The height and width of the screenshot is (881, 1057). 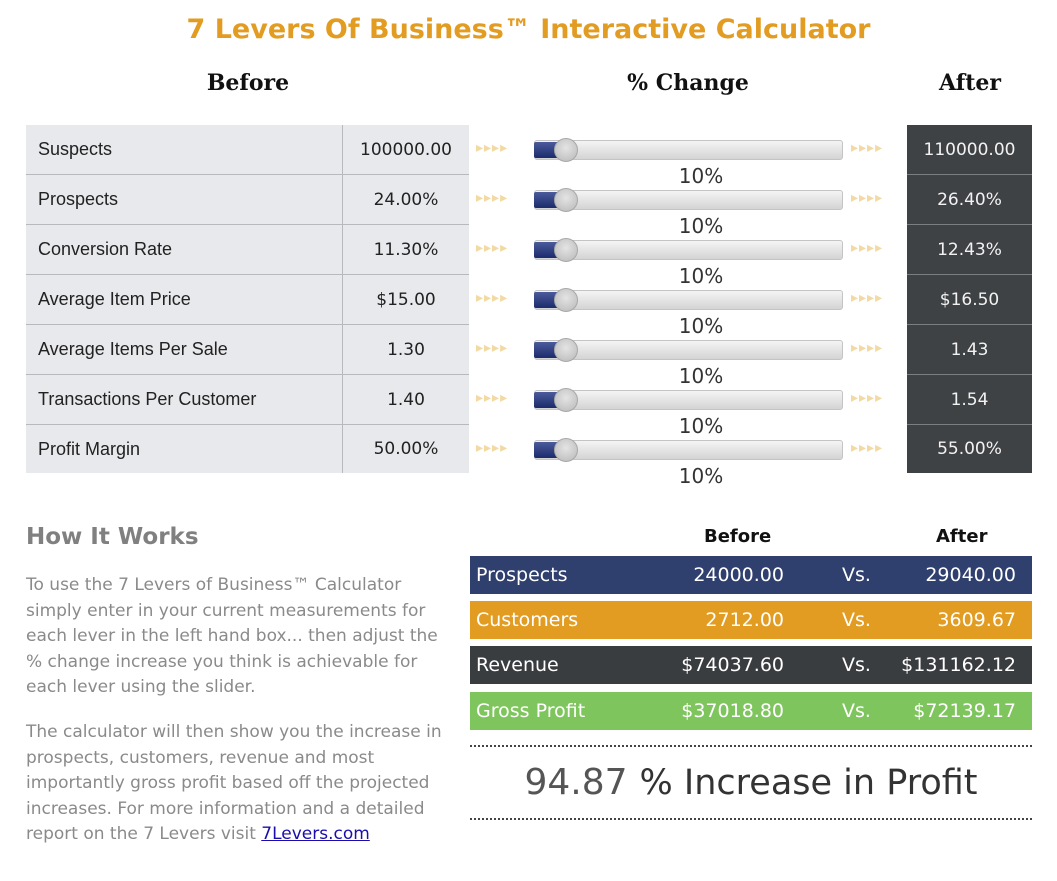 I want to click on 7levers-link: 7Levers.com, so click(x=315, y=834).